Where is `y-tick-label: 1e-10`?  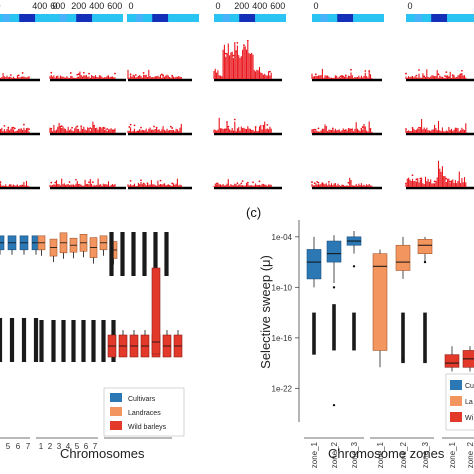
y-tick-label: 1e-10 is located at coordinates (282, 287).